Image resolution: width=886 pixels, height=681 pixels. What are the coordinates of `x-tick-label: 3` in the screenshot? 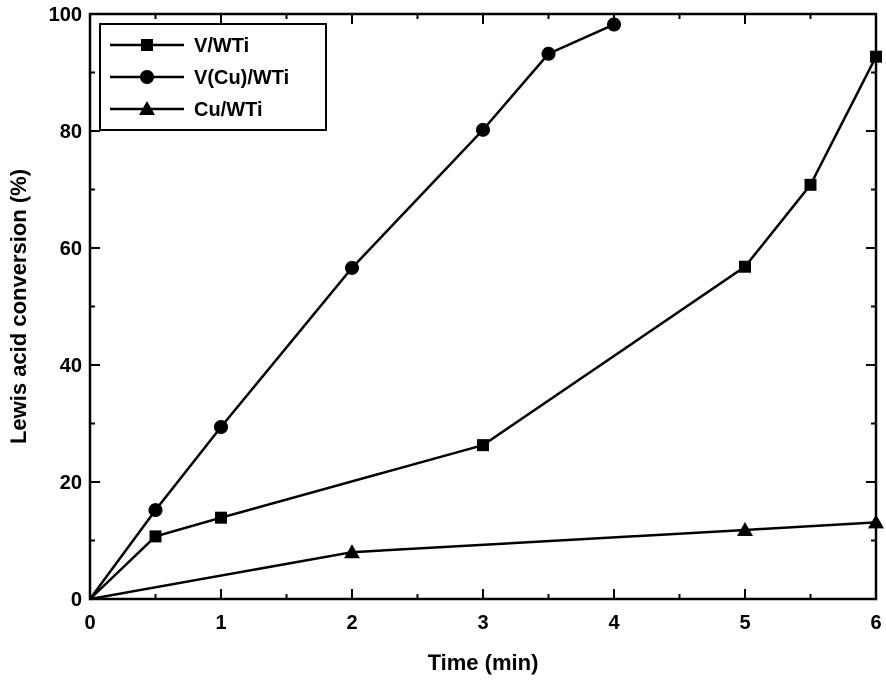 It's located at (482, 623).